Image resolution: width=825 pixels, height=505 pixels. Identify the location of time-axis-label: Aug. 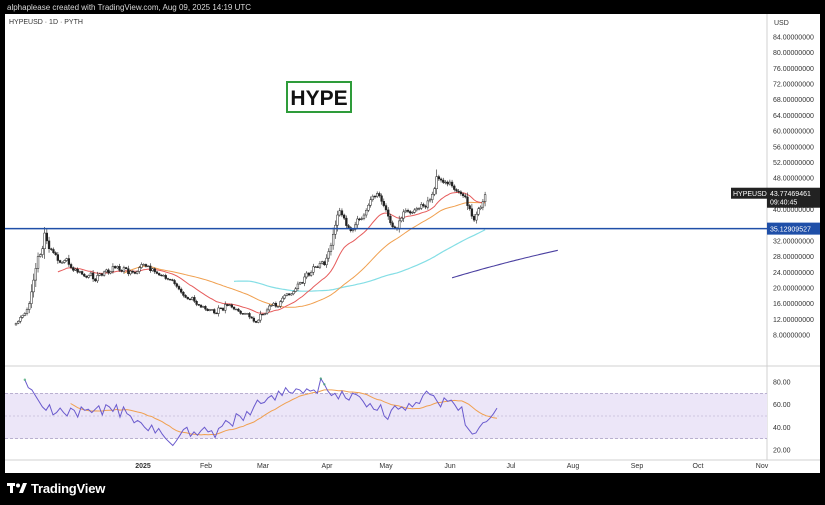
(573, 466).